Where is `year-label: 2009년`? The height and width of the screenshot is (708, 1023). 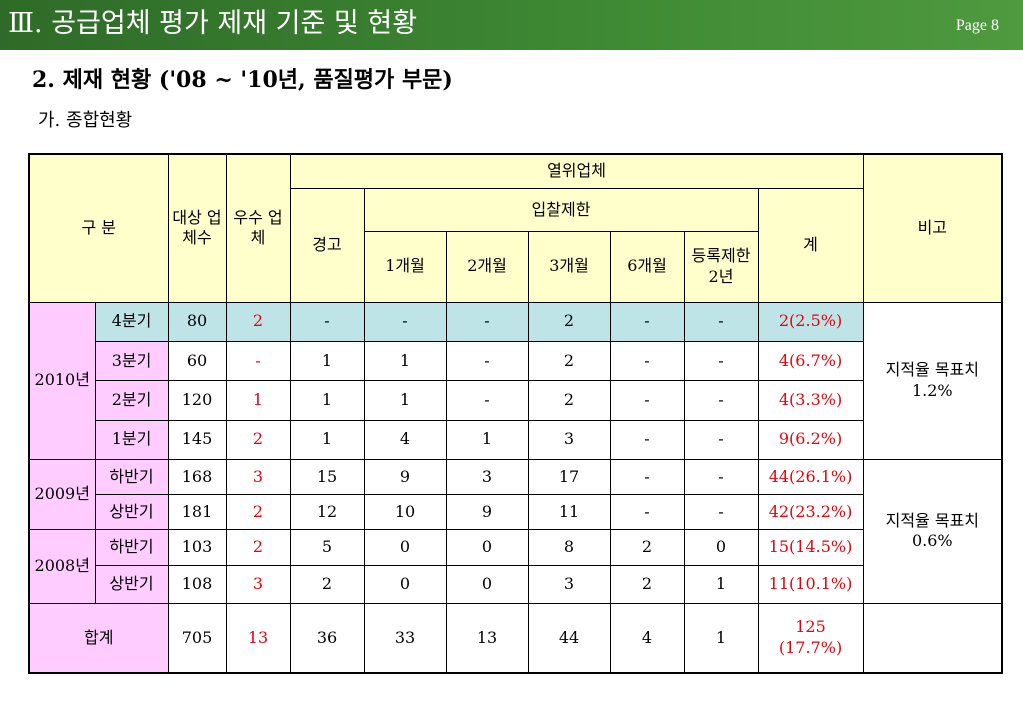 year-label: 2009년 is located at coordinates (62, 494).